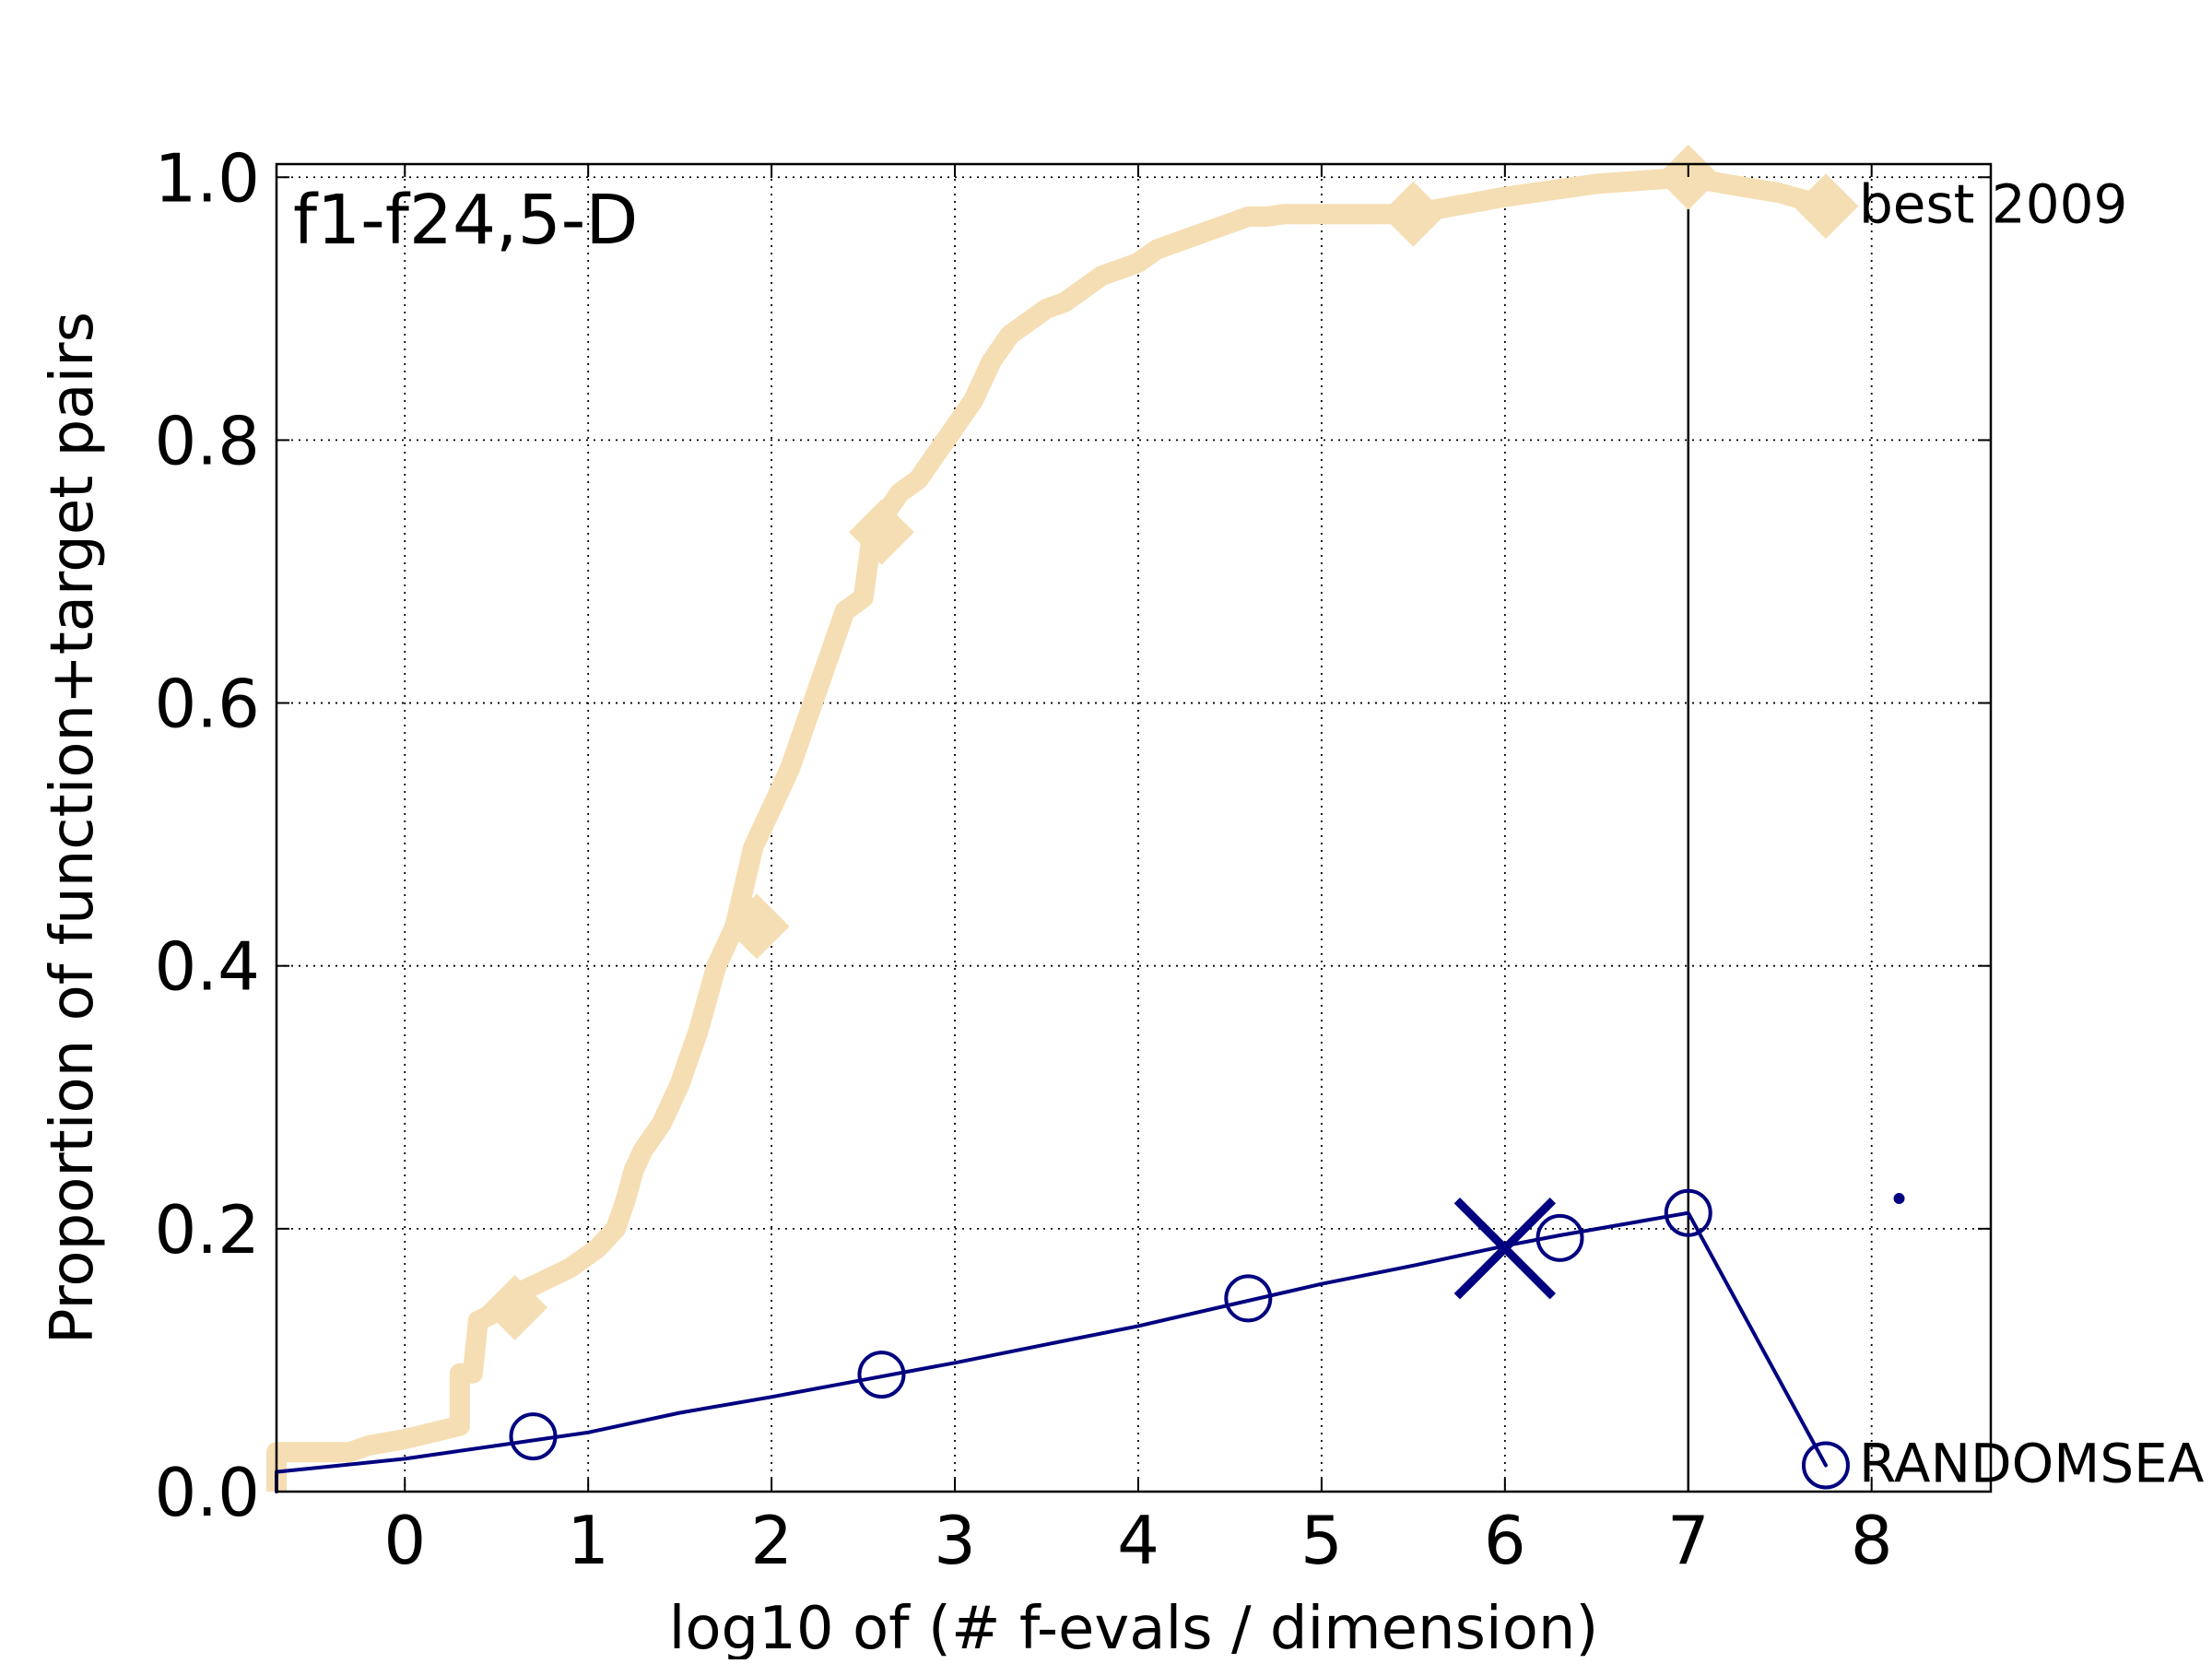  What do you see at coordinates (207, 440) in the screenshot?
I see `y-tick-label: 0.8` at bounding box center [207, 440].